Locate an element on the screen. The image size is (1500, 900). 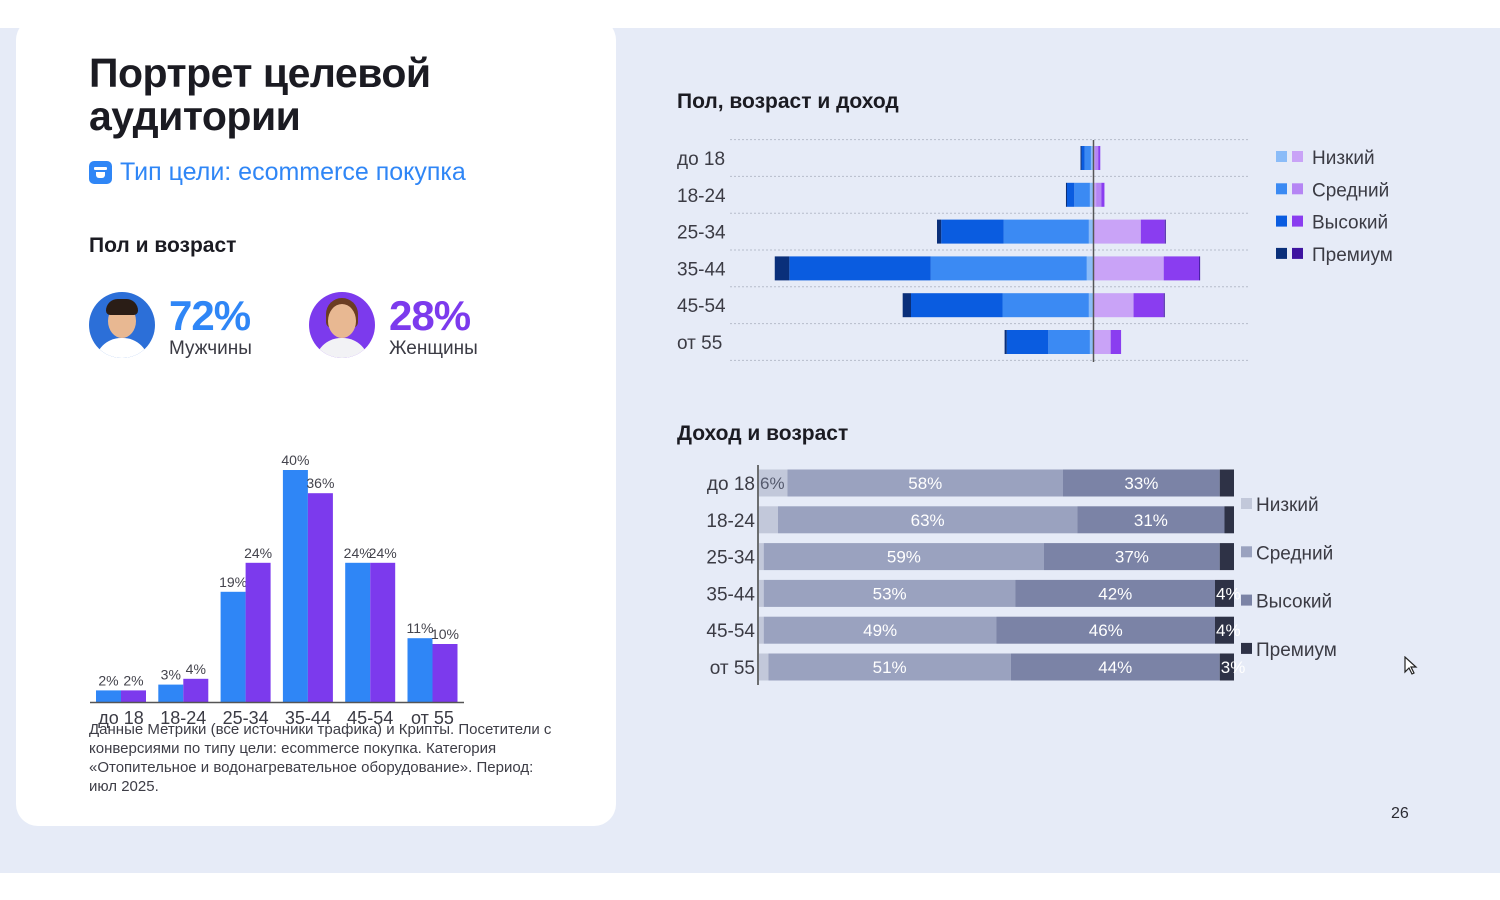
man-avatar is located at coordinates (122, 325).